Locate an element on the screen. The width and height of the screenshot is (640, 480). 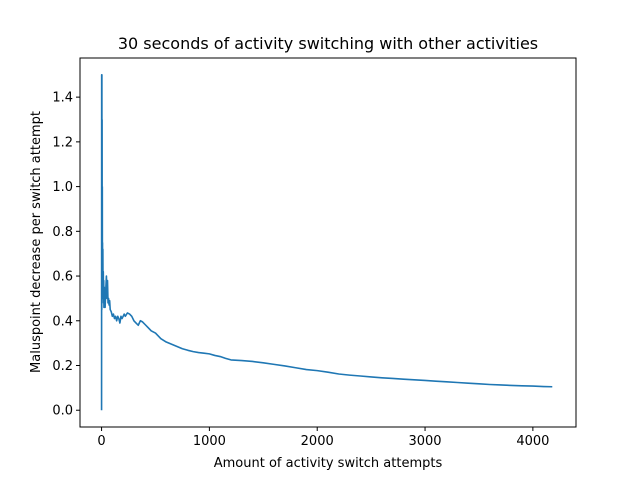
x-tick-label: 1000 is located at coordinates (209, 441).